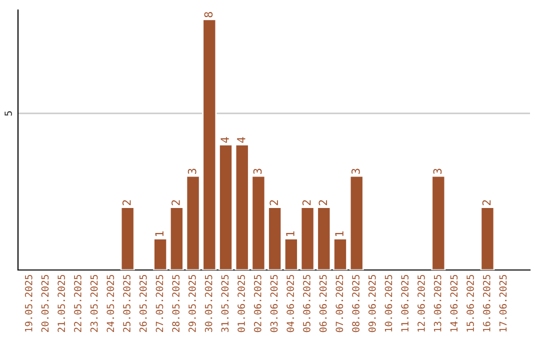  What do you see at coordinates (405, 303) in the screenshot?
I see `x-tick-label: 11.06.2025` at bounding box center [405, 303].